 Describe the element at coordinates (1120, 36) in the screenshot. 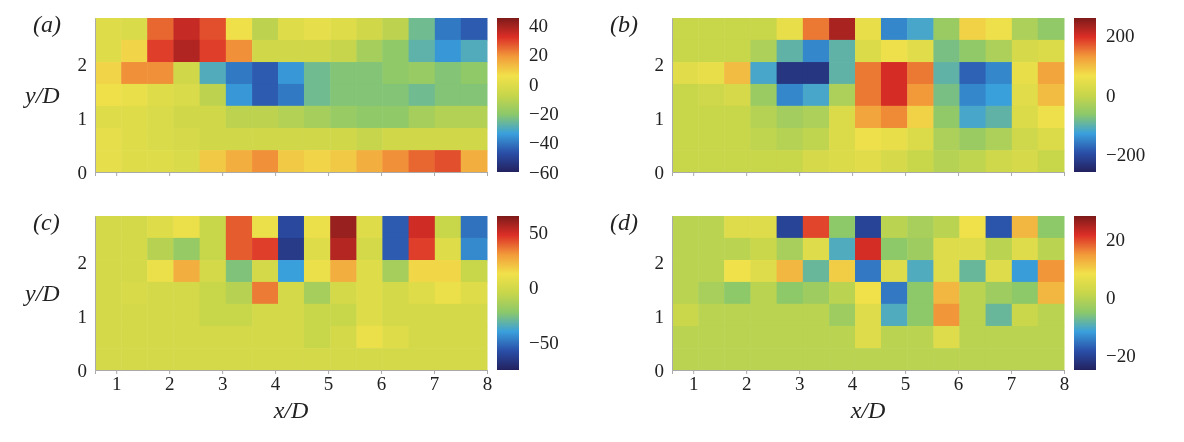

I see `color-bar-label: 200` at that location.